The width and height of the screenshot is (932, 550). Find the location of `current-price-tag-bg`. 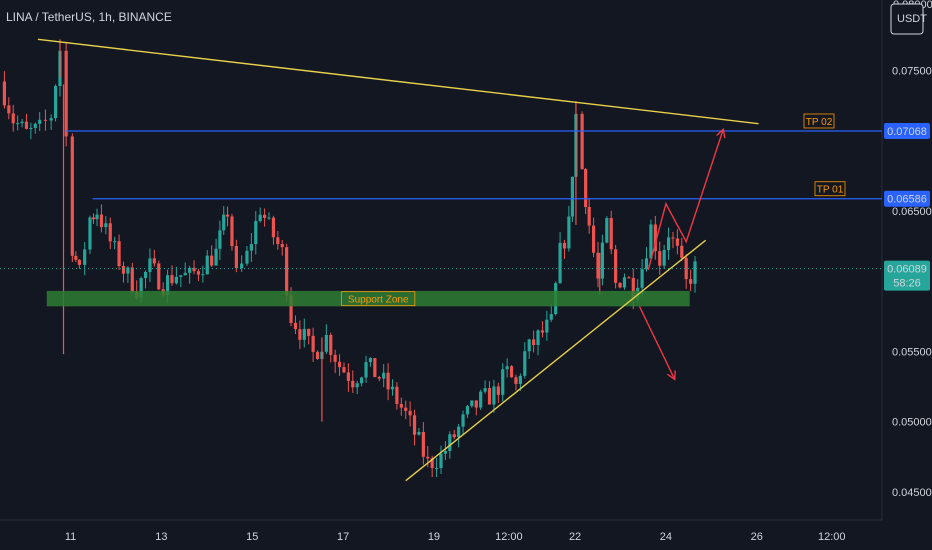

current-price-tag-bg is located at coordinates (907, 275).